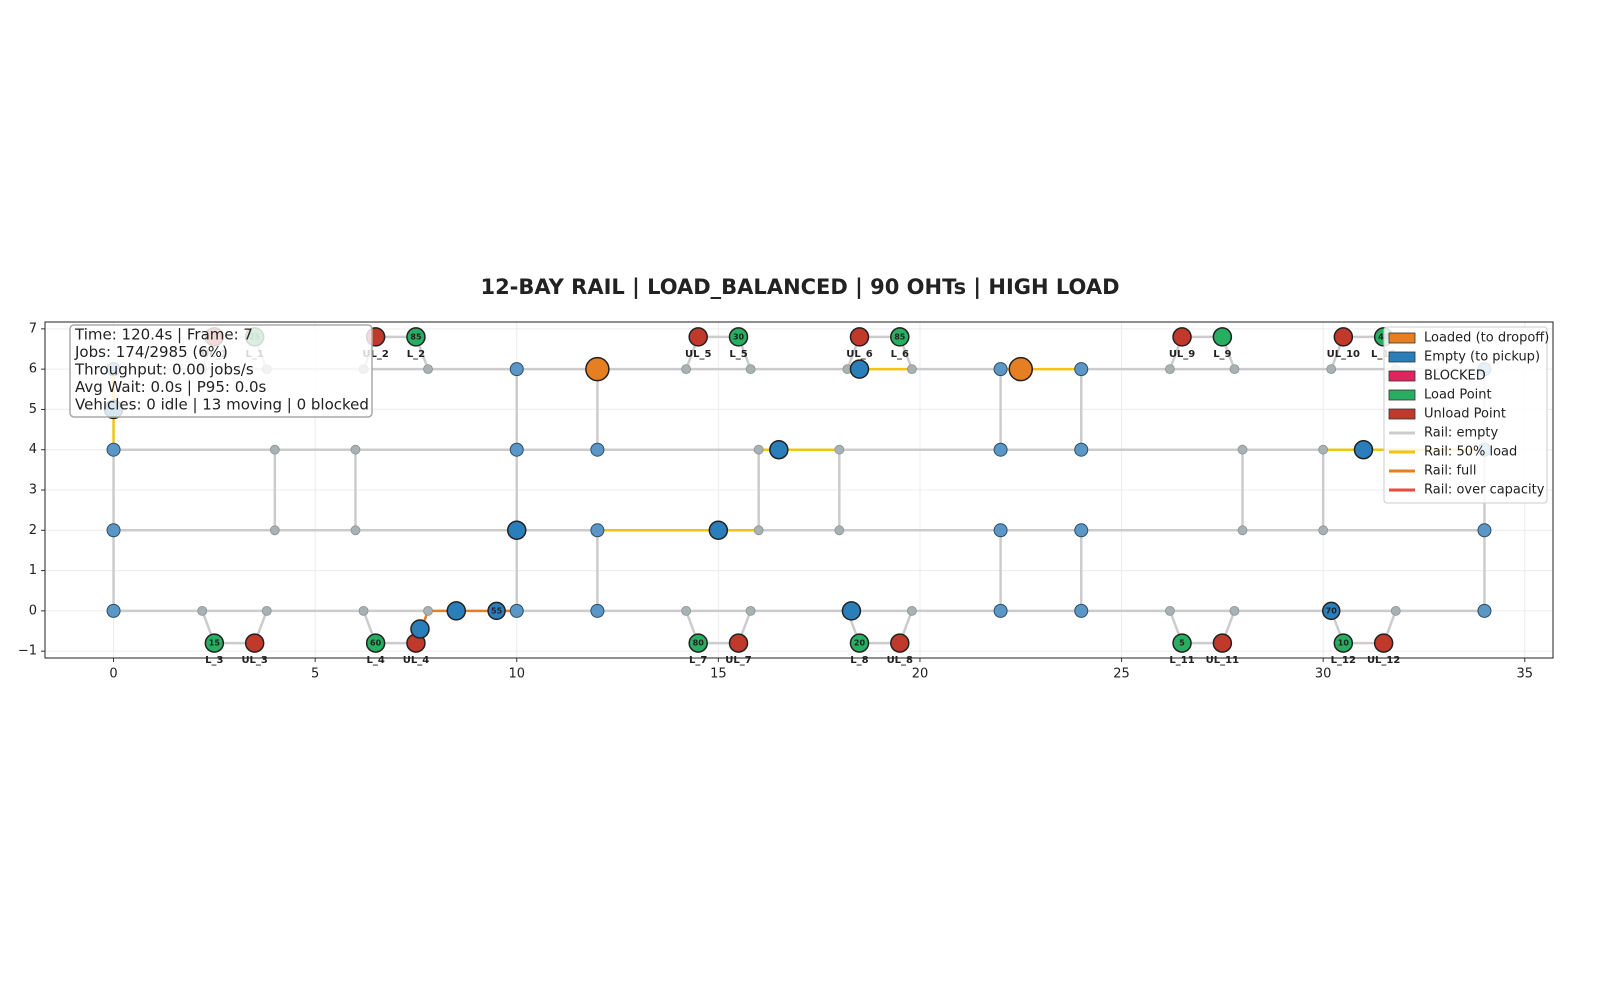  I want to click on x-tick-label: 5, so click(315, 674).